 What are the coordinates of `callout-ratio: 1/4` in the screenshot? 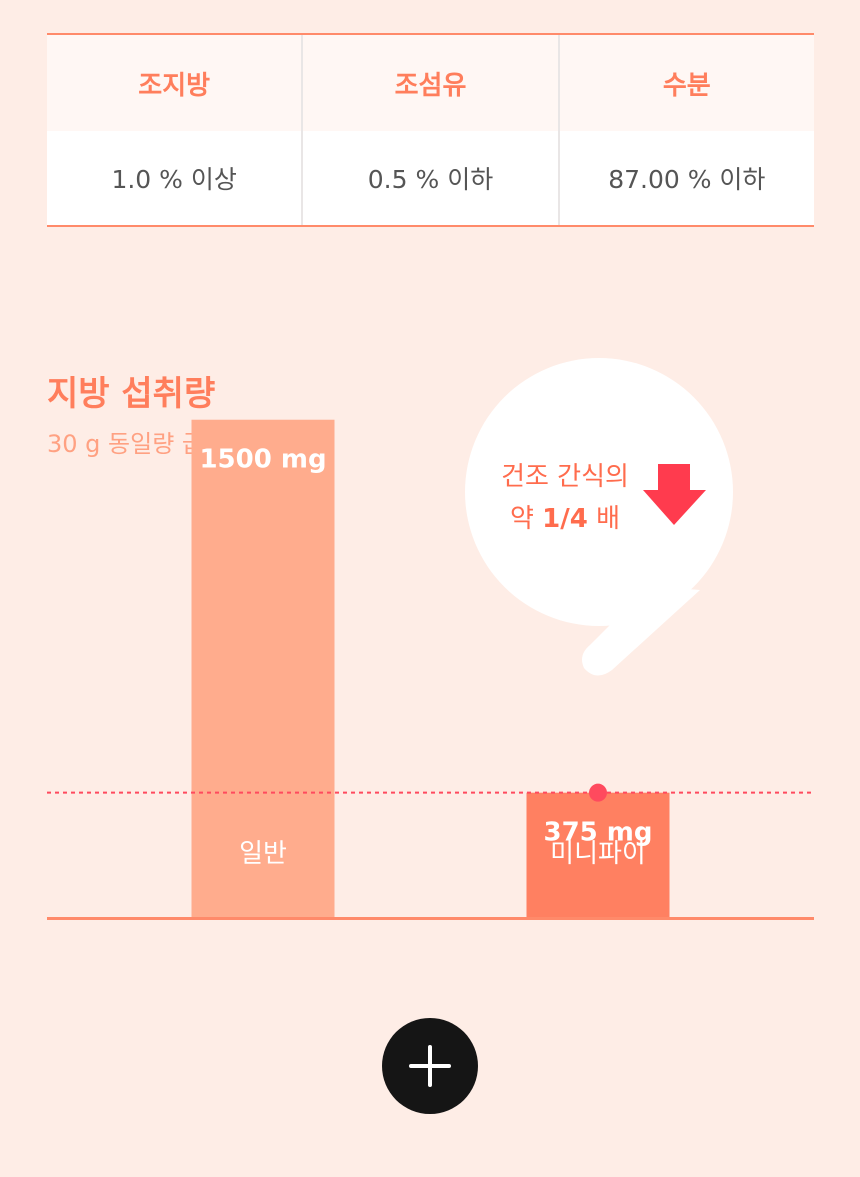 It's located at (565, 519).